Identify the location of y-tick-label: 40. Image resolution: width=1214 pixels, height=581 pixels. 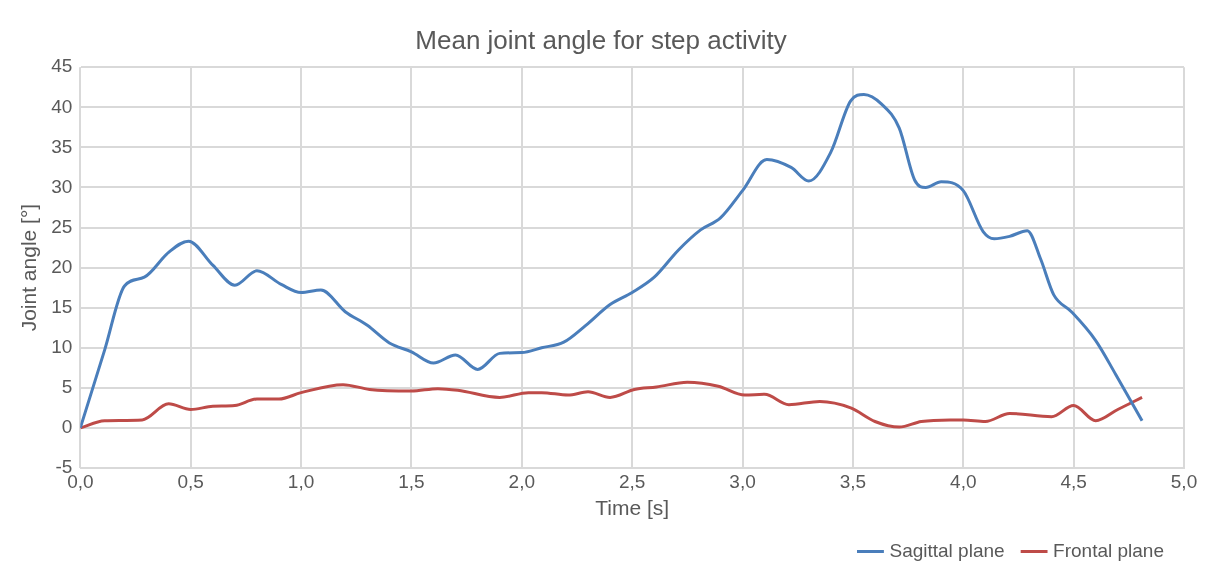
(62, 106).